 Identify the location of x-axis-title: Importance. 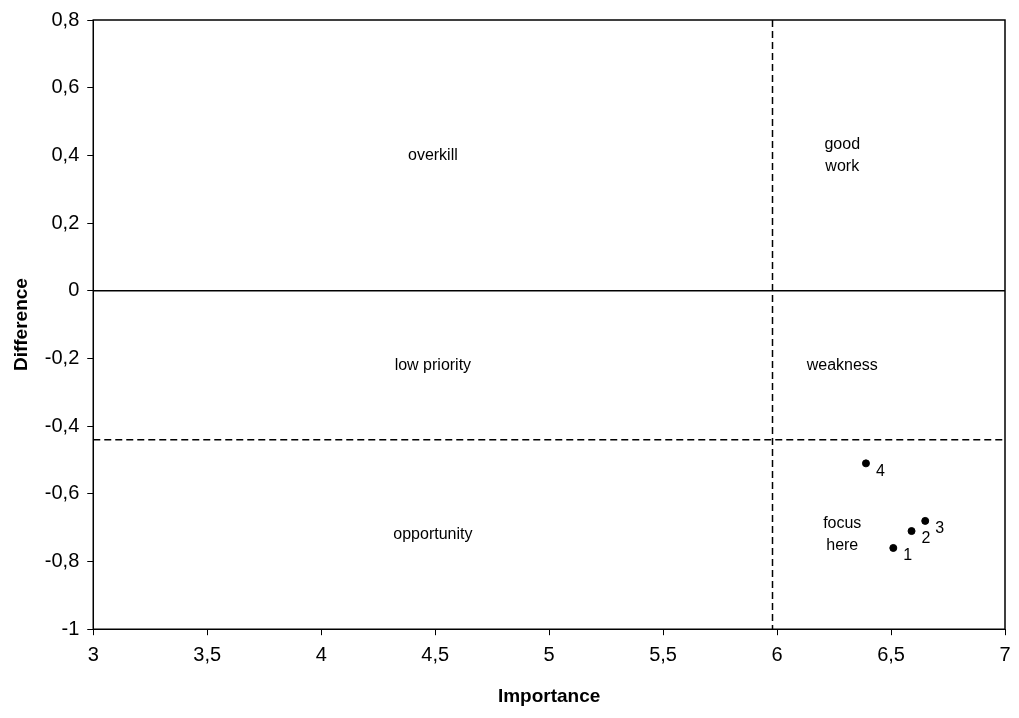
(549, 695).